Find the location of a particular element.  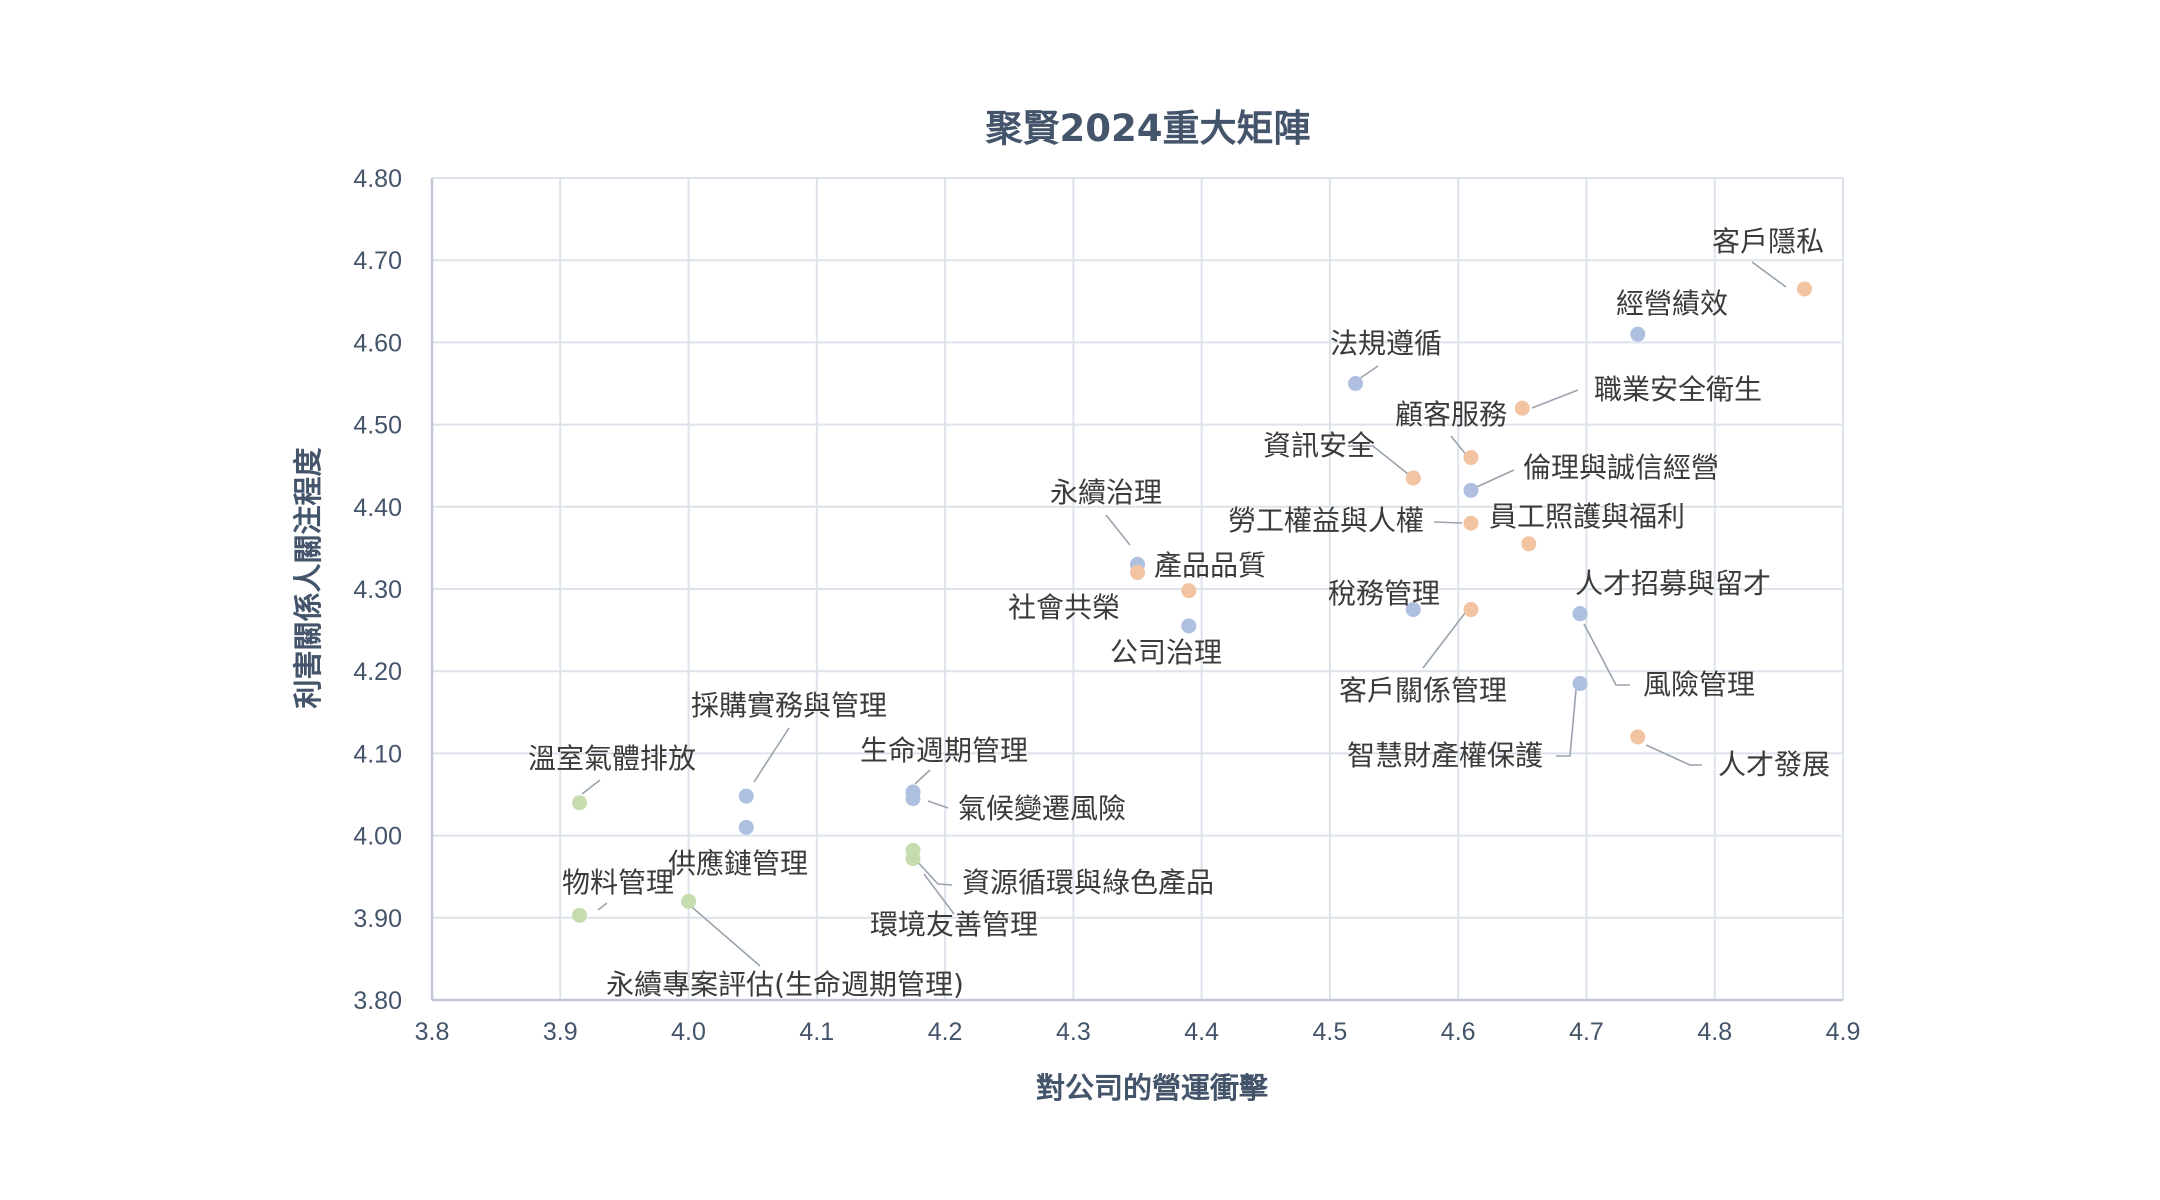

y-tick-label: 4.20 is located at coordinates (377, 672).